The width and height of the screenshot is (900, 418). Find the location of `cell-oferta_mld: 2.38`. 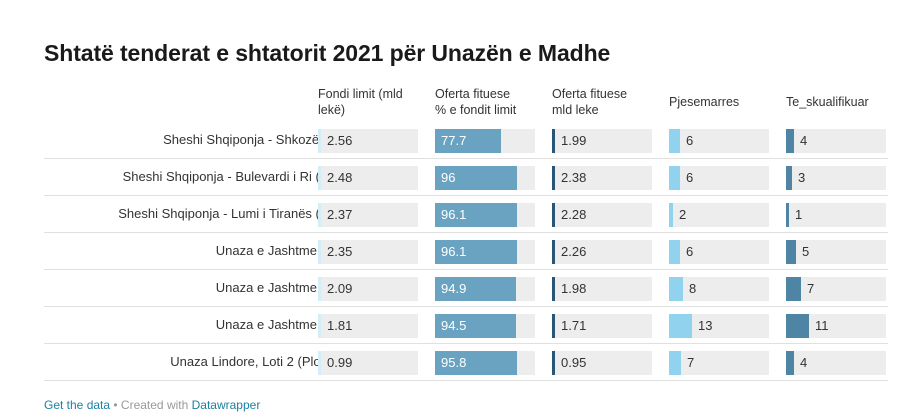

cell-oferta_mld: 2.38 is located at coordinates (602, 178).